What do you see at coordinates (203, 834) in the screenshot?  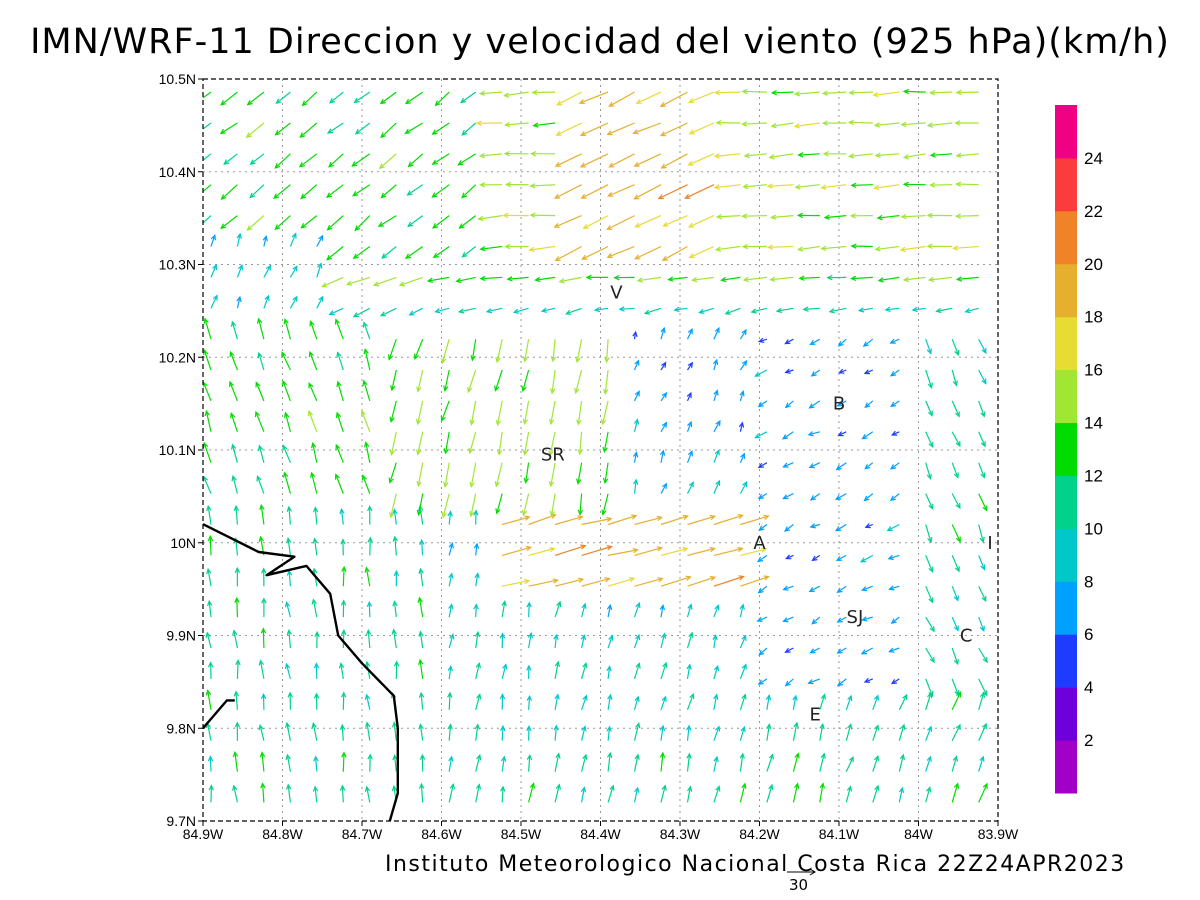 I see `lon-tick-label: 84.9W` at bounding box center [203, 834].